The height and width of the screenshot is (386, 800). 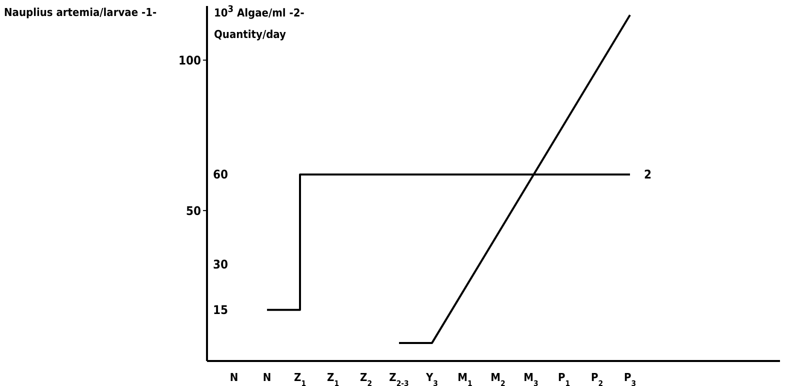 What do you see at coordinates (220, 174) in the screenshot?
I see `y2-tick-label: 60` at bounding box center [220, 174].